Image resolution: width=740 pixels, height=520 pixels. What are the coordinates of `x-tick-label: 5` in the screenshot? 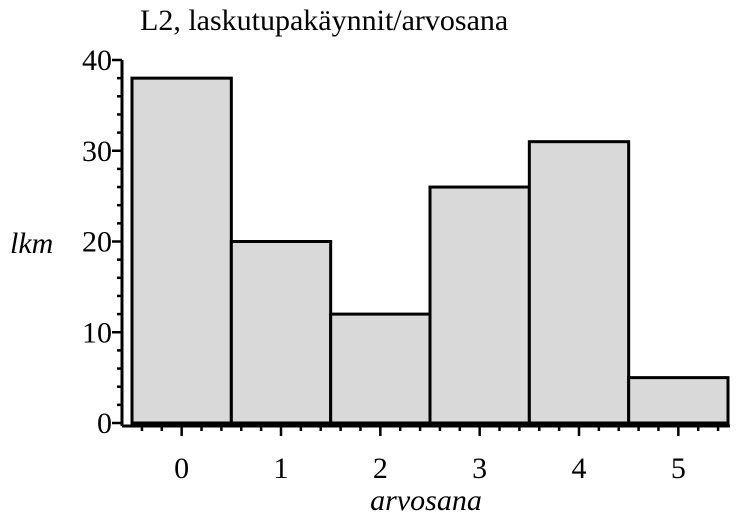 It's located at (678, 468).